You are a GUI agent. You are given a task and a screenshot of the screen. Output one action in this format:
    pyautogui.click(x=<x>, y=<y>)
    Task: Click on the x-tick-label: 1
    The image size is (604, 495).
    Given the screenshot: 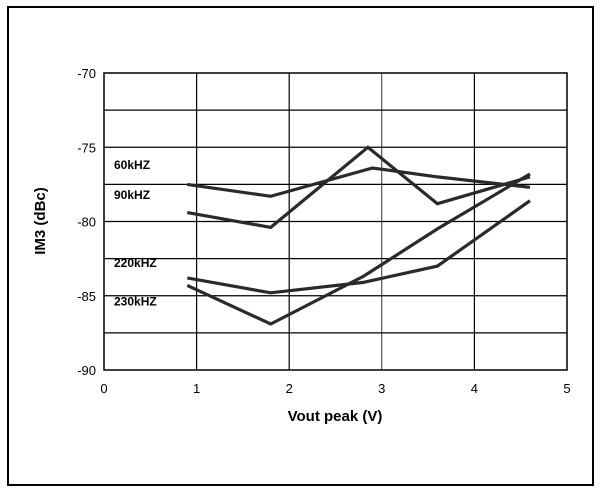 What is the action you would take?
    pyautogui.click(x=196, y=388)
    